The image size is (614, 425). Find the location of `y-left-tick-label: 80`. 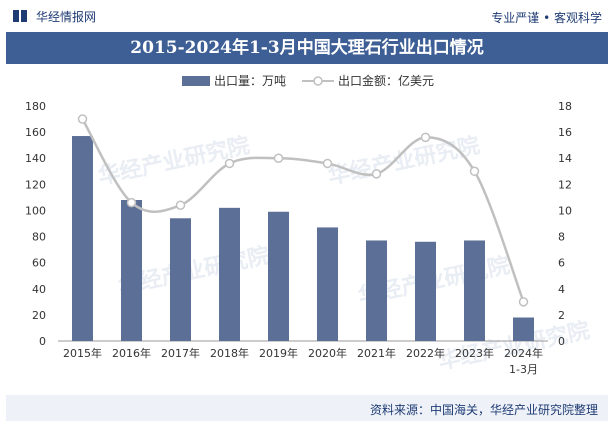

y-left-tick-label: 80 is located at coordinates (39, 237).